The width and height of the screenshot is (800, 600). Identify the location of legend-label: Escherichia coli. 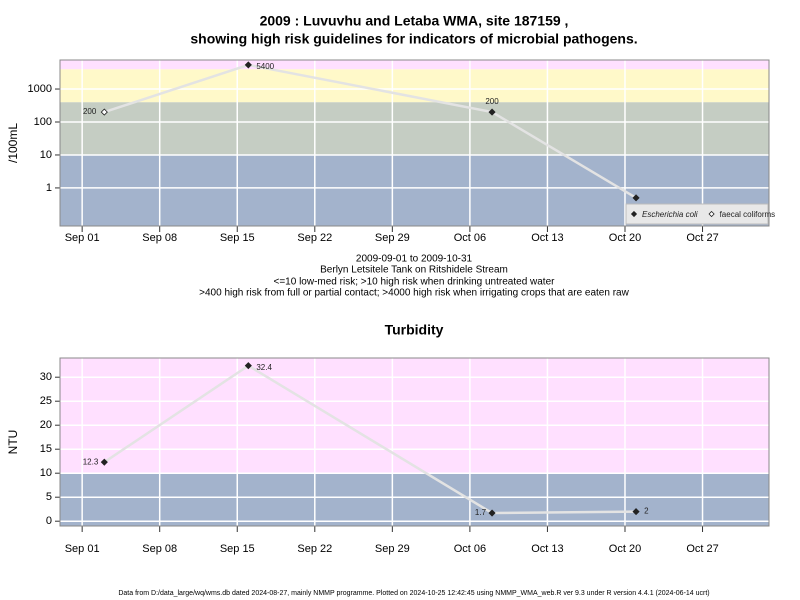
(670, 214).